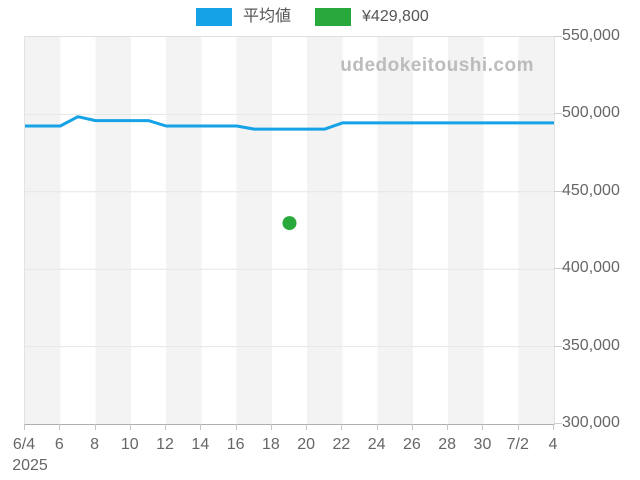  What do you see at coordinates (214, 17) in the screenshot?
I see `legend-average-swatch` at bounding box center [214, 17].